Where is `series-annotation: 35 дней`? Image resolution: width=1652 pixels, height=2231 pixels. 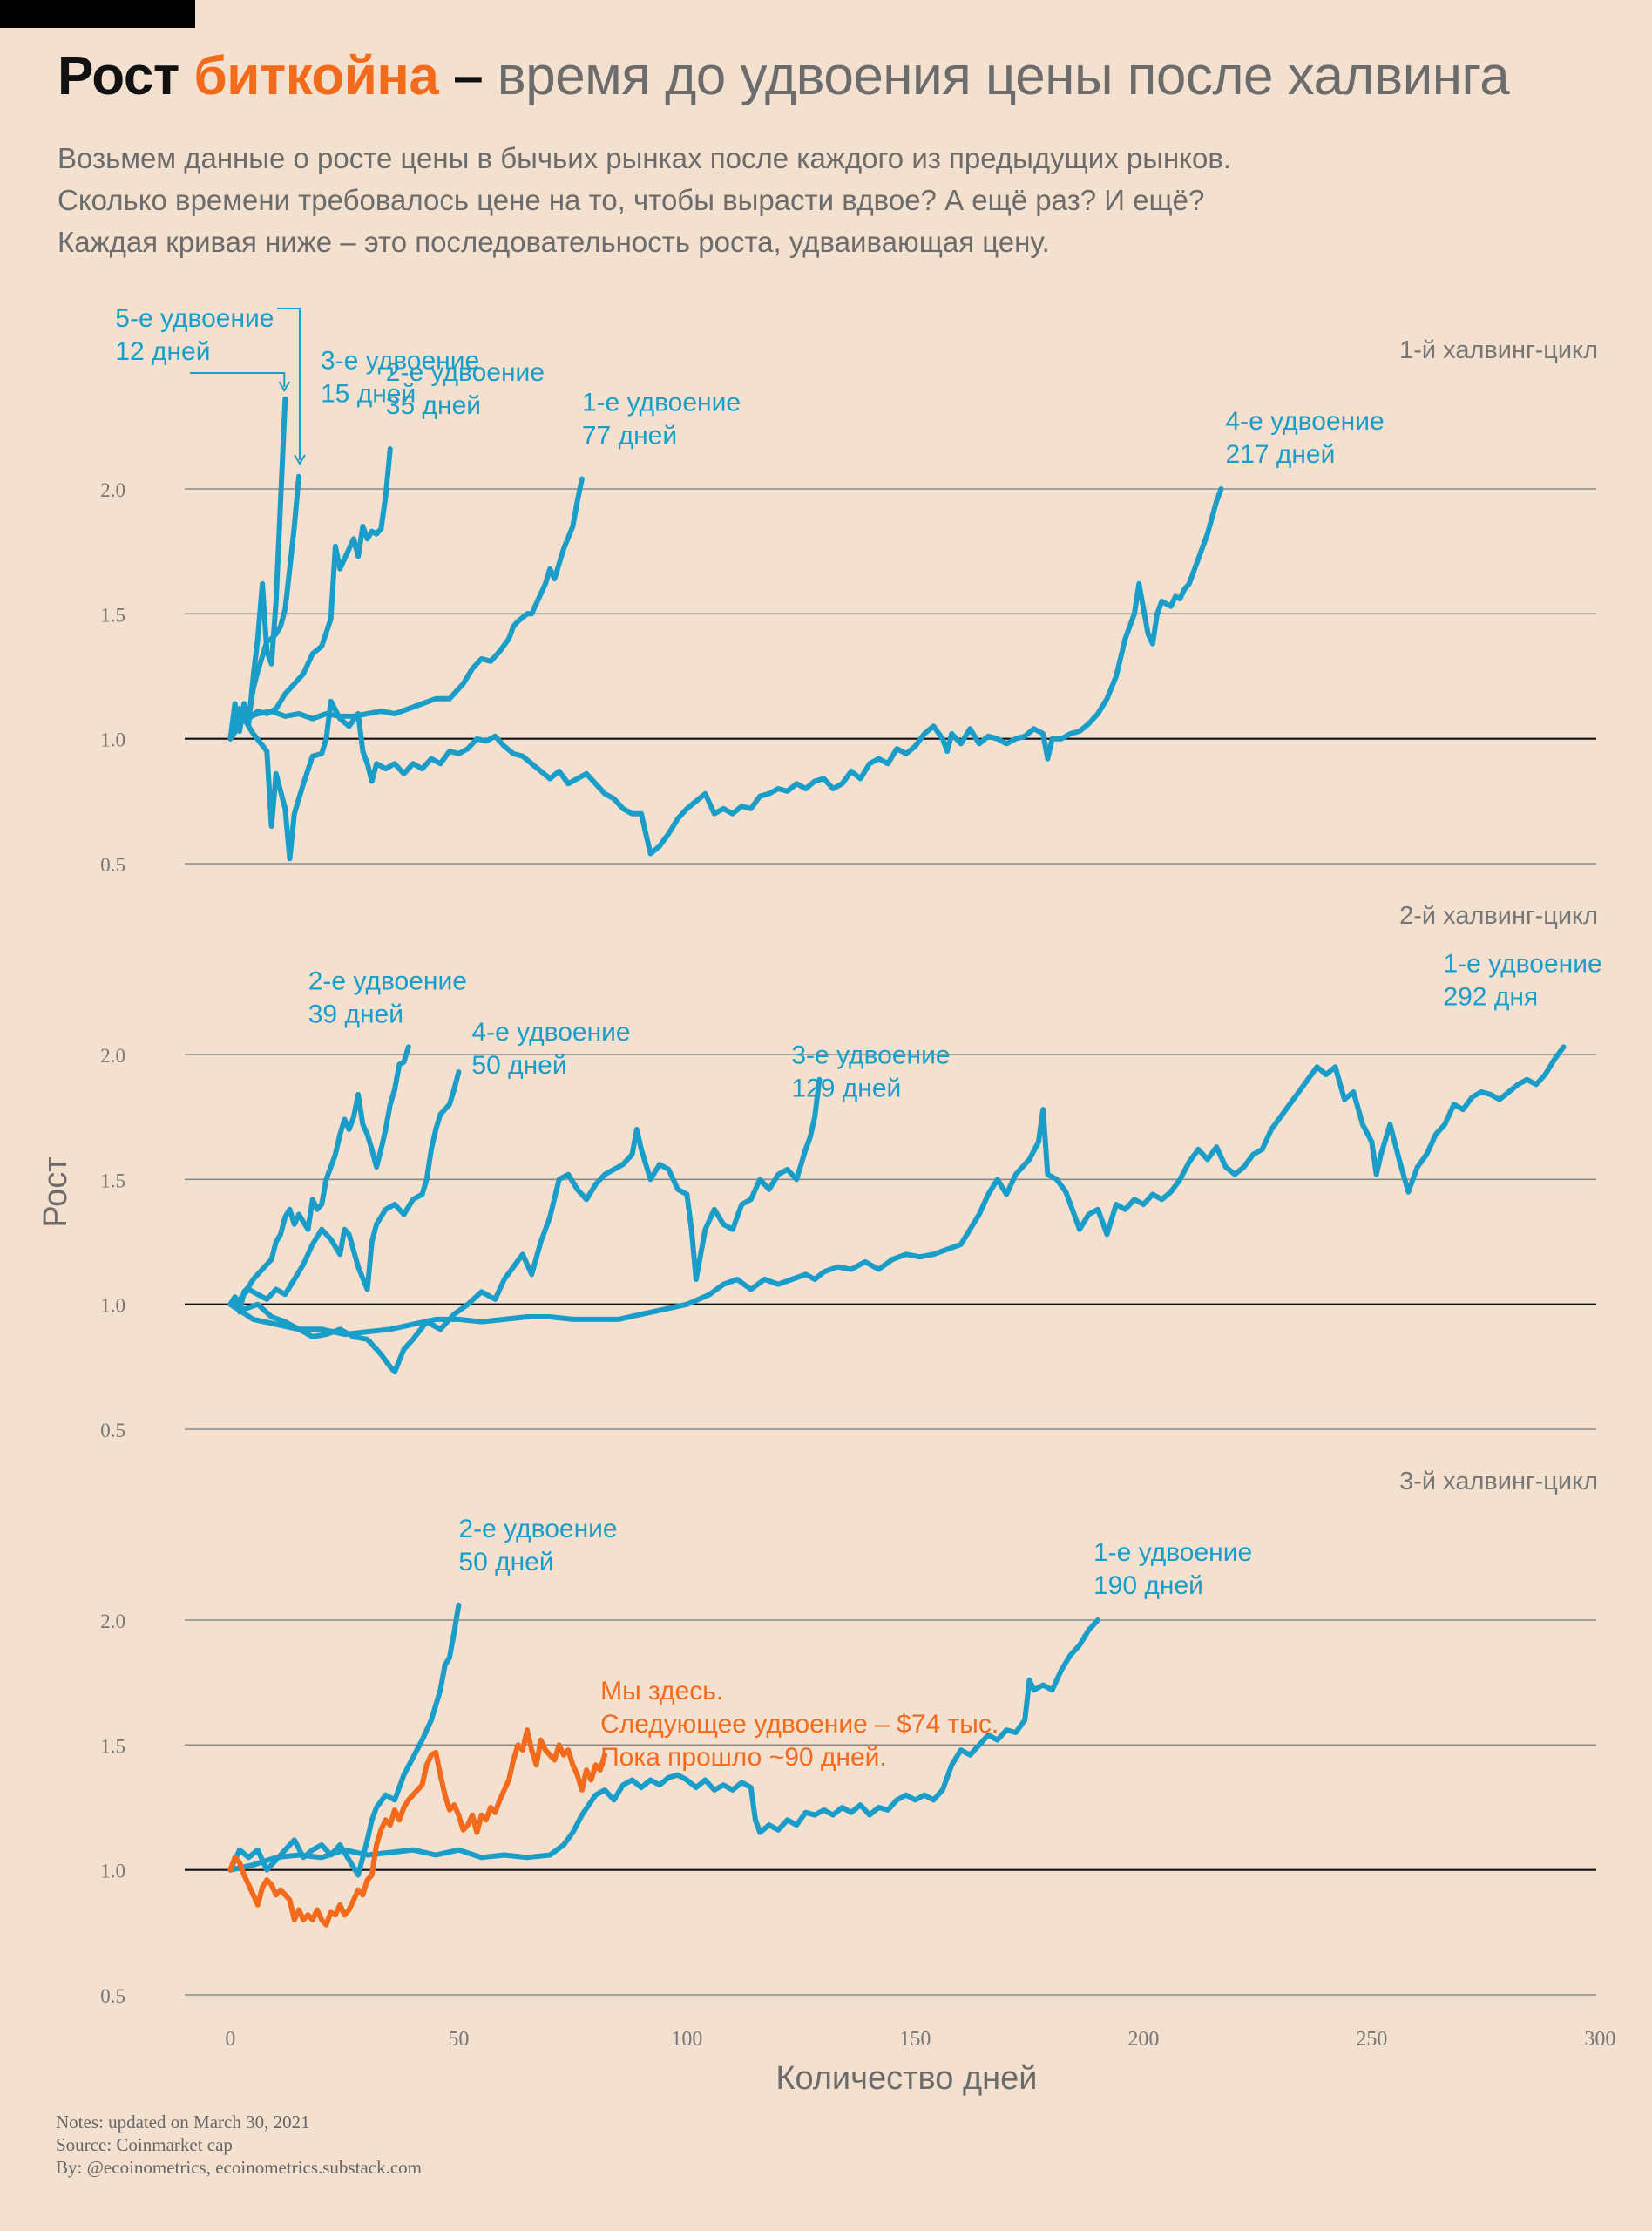 series-annotation: 35 дней is located at coordinates (433, 405).